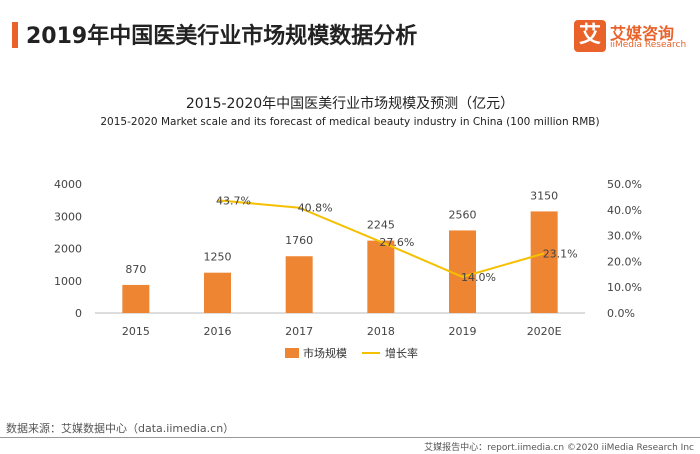 Image resolution: width=700 pixels, height=454 pixels. Describe the element at coordinates (624, 236) in the screenshot. I see `y2-tick-label: 30.0%` at that location.